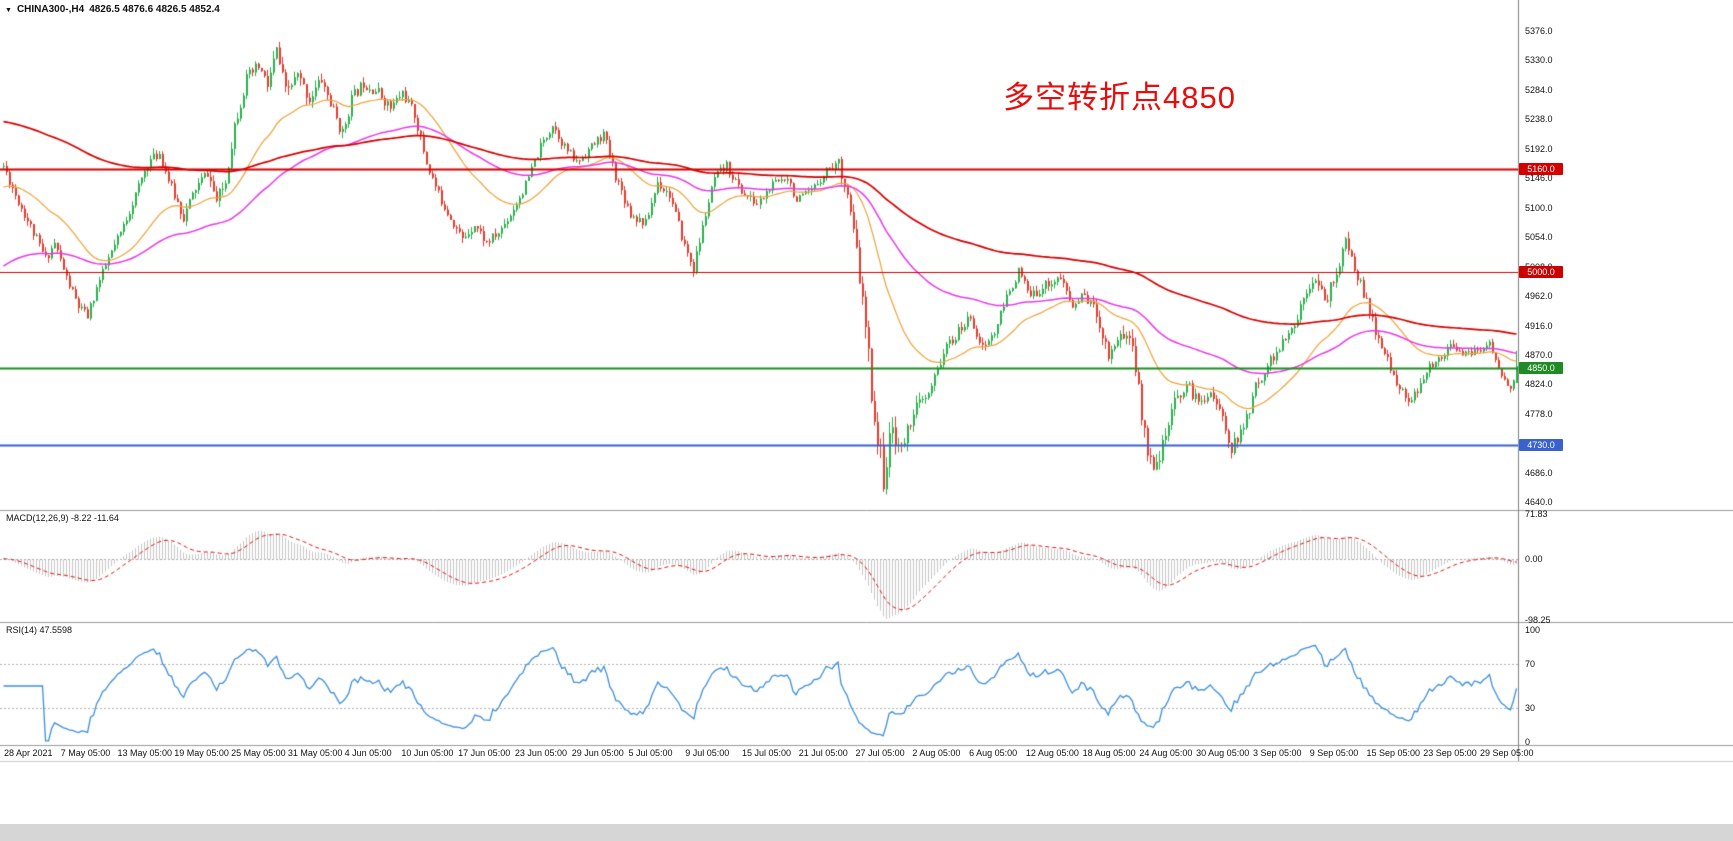  Describe the element at coordinates (1539, 178) in the screenshot. I see `price-axis-label: 5146.0` at that location.